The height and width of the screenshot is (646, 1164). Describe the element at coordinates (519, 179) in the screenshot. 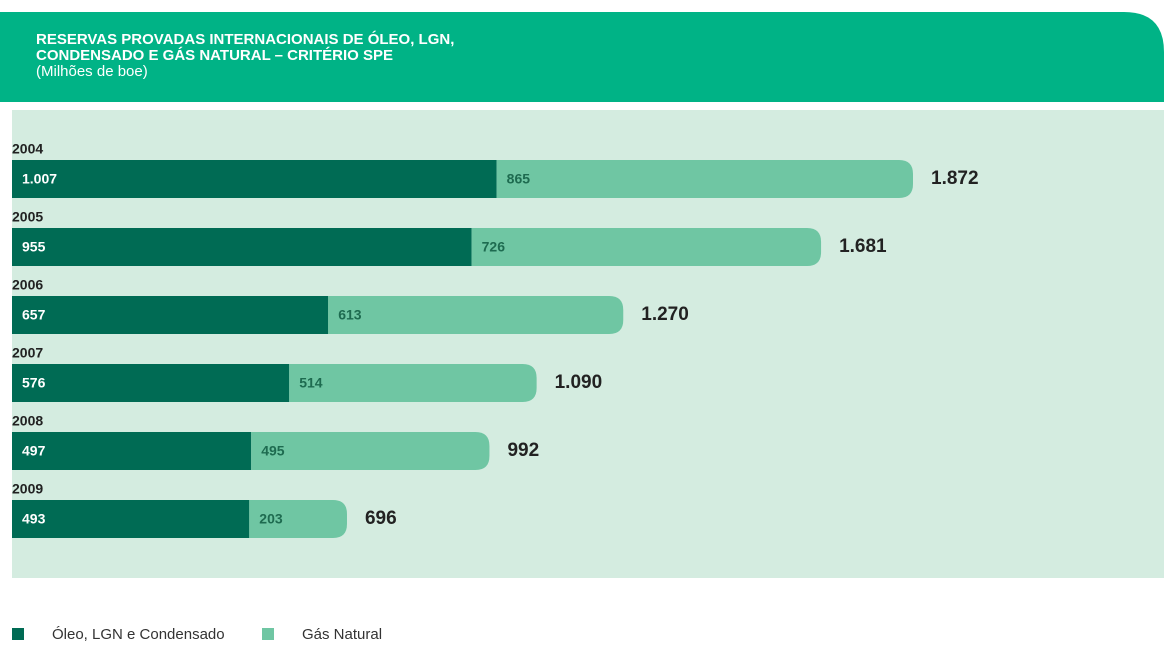

I see `value-label: 865` at that location.